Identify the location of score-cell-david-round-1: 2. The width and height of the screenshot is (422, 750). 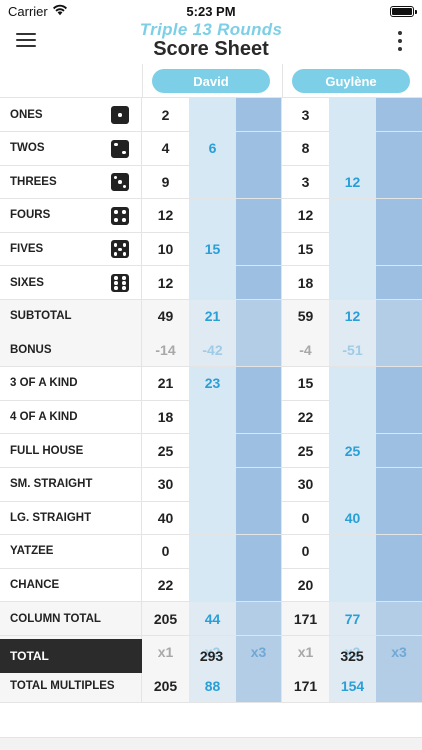
(165, 114).